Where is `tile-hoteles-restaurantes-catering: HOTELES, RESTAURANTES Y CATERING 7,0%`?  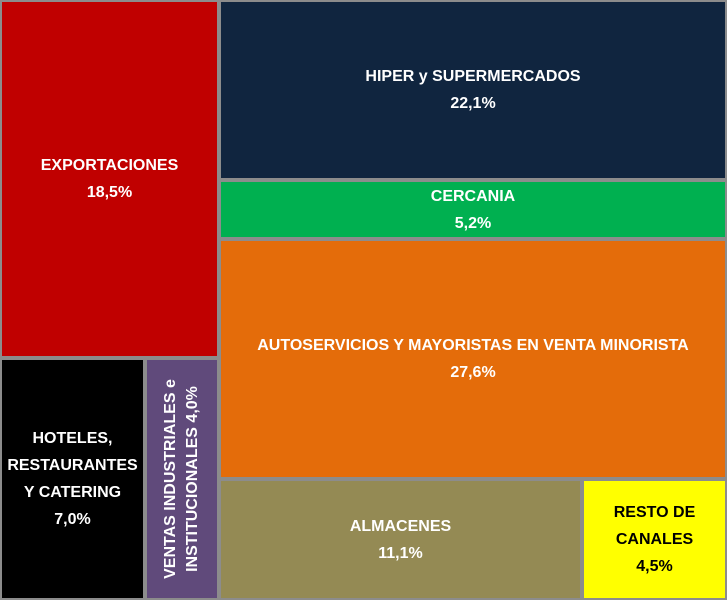 tile-hoteles-restaurantes-catering: HOTELES, RESTAURANTES Y CATERING 7,0% is located at coordinates (72, 479).